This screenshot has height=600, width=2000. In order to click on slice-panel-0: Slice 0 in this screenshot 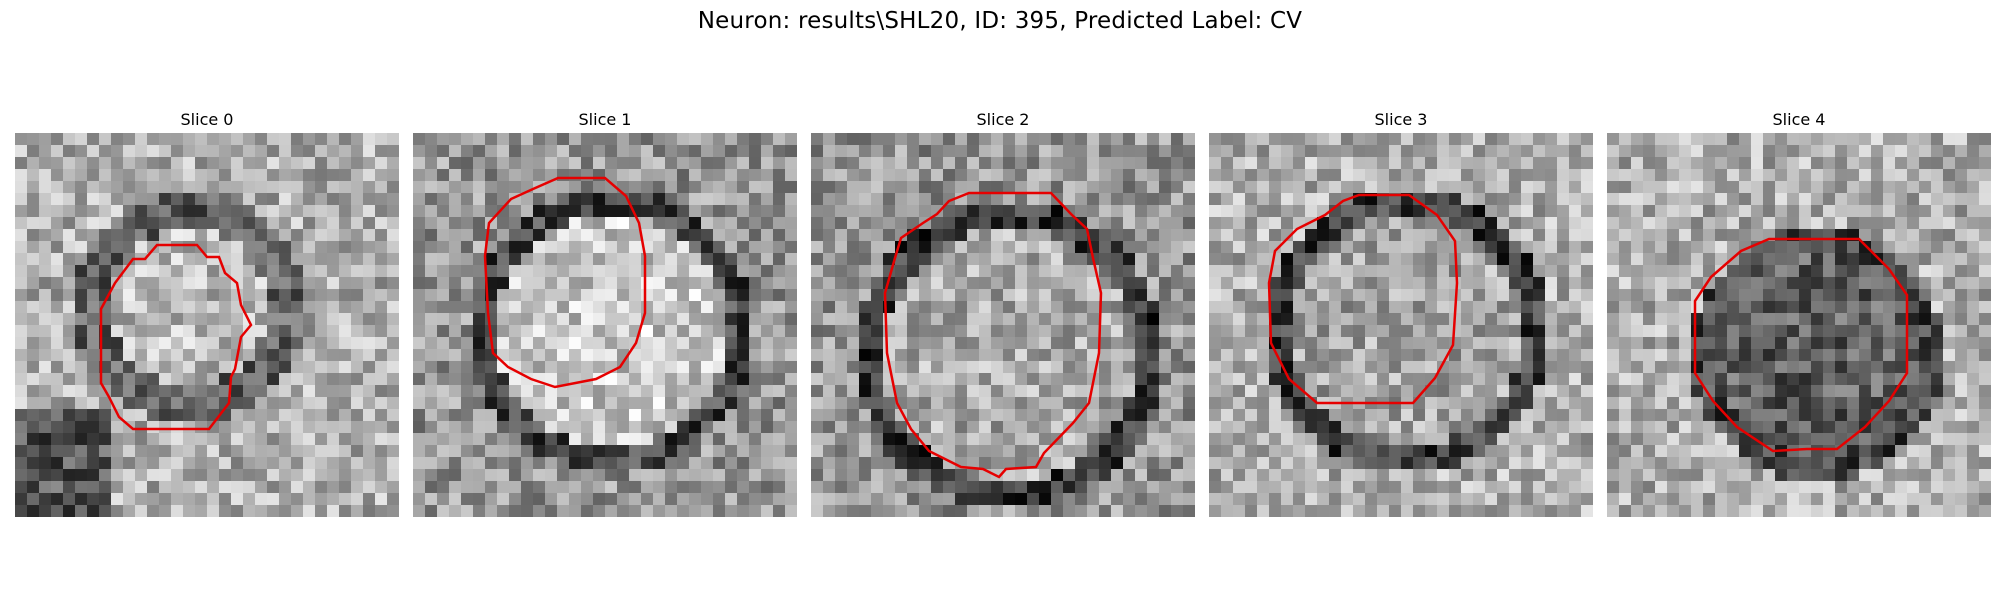, I will do `click(207, 312)`.